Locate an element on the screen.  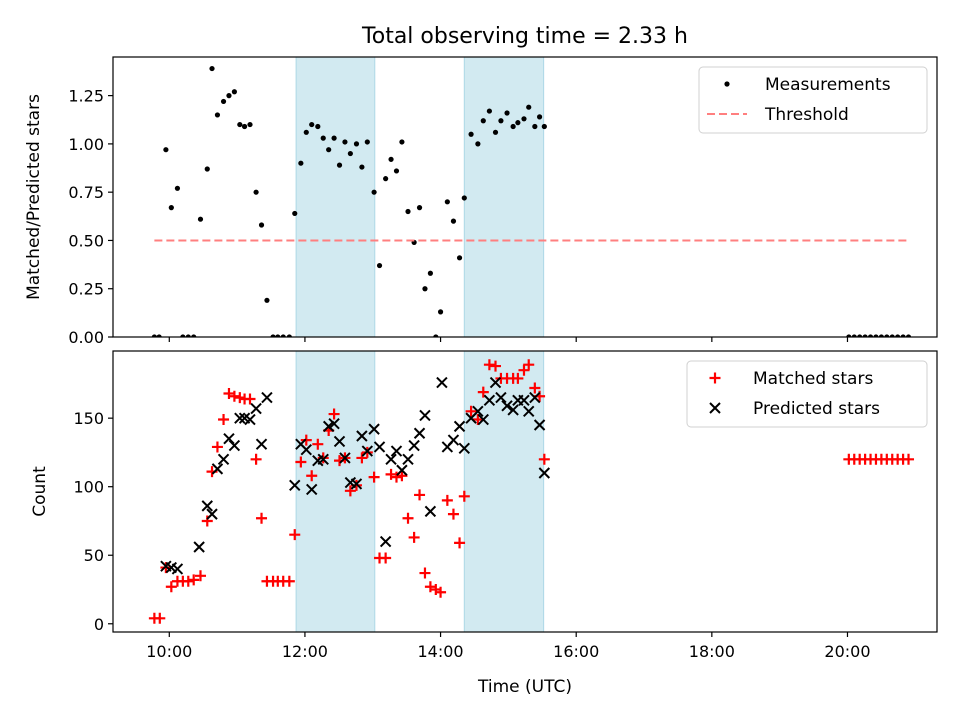
legend-label: Threshold is located at coordinates (806, 115).